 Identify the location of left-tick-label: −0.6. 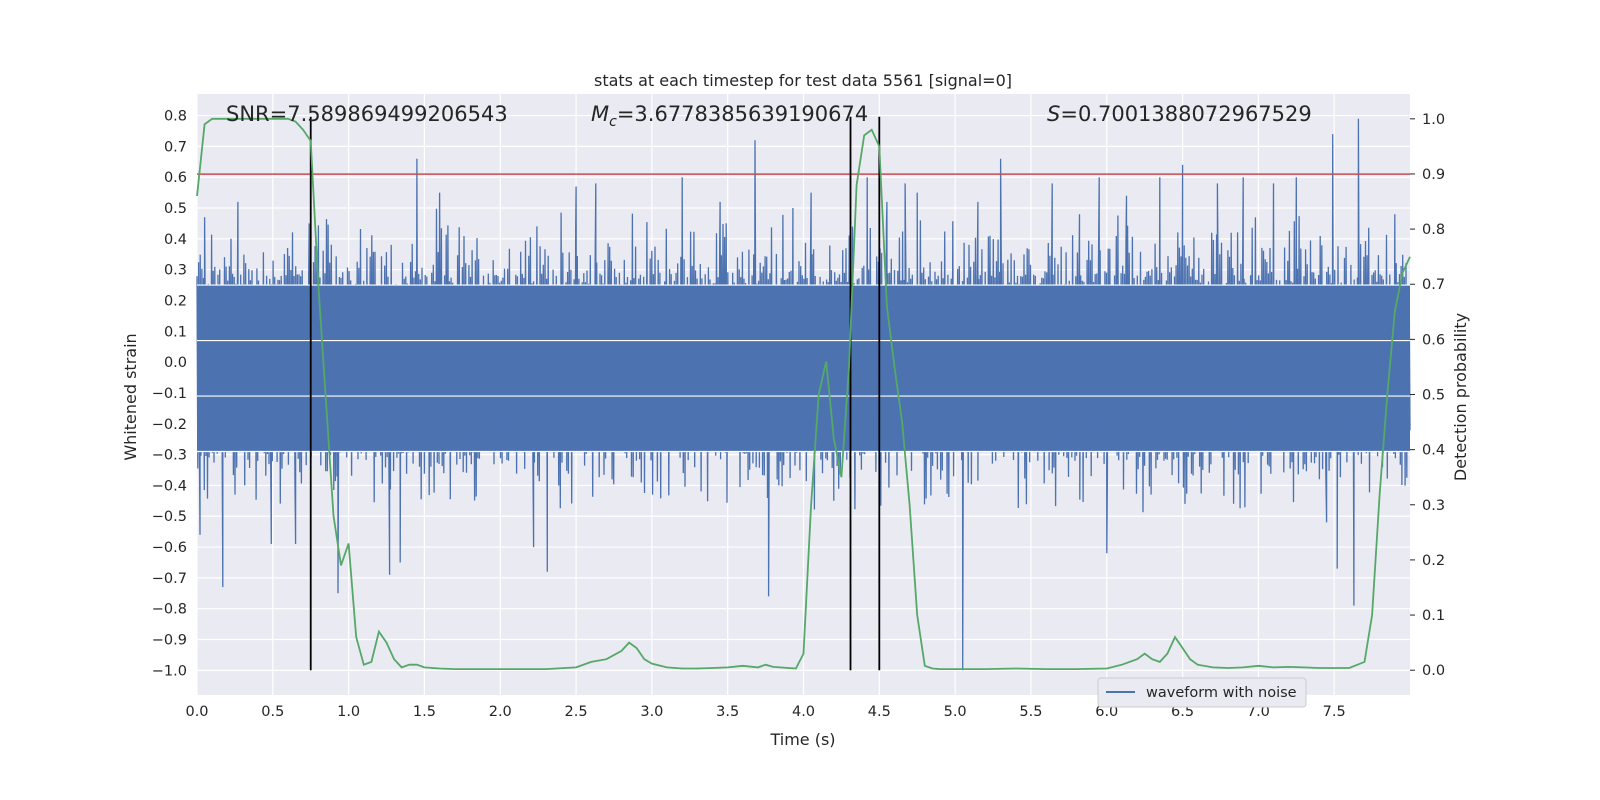
(169, 548).